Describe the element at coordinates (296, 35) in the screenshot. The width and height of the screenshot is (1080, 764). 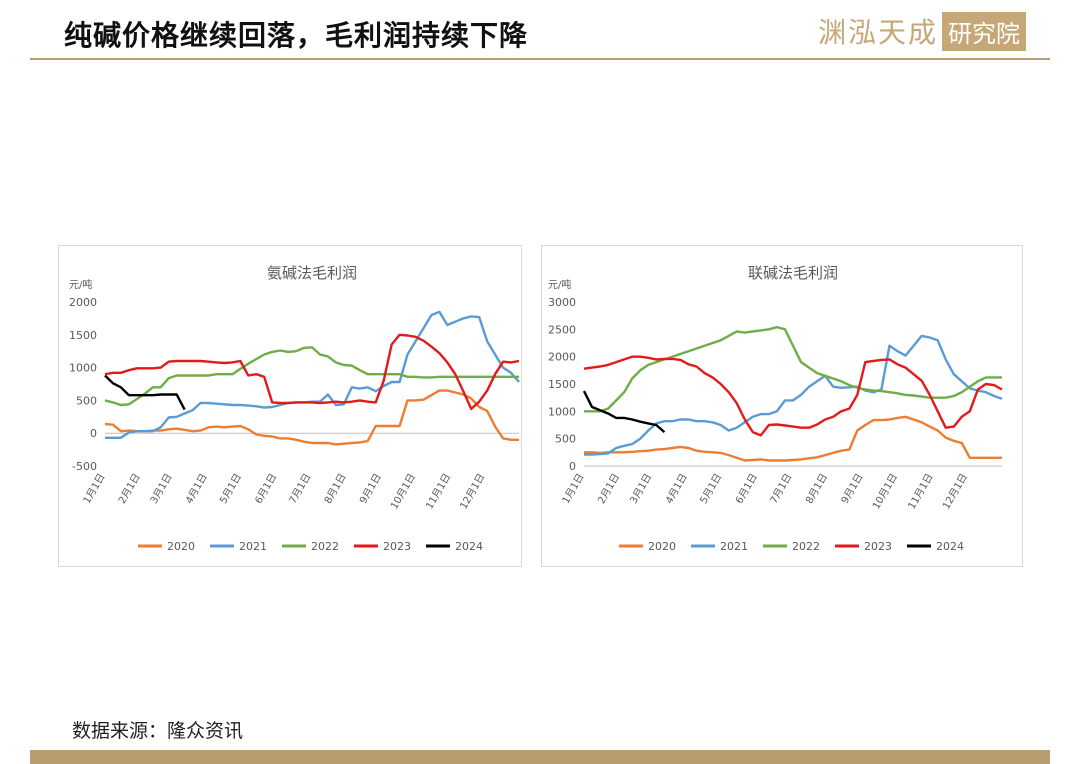
I see `page-title: 纯碱价格继续回落，毛利润持续下降` at that location.